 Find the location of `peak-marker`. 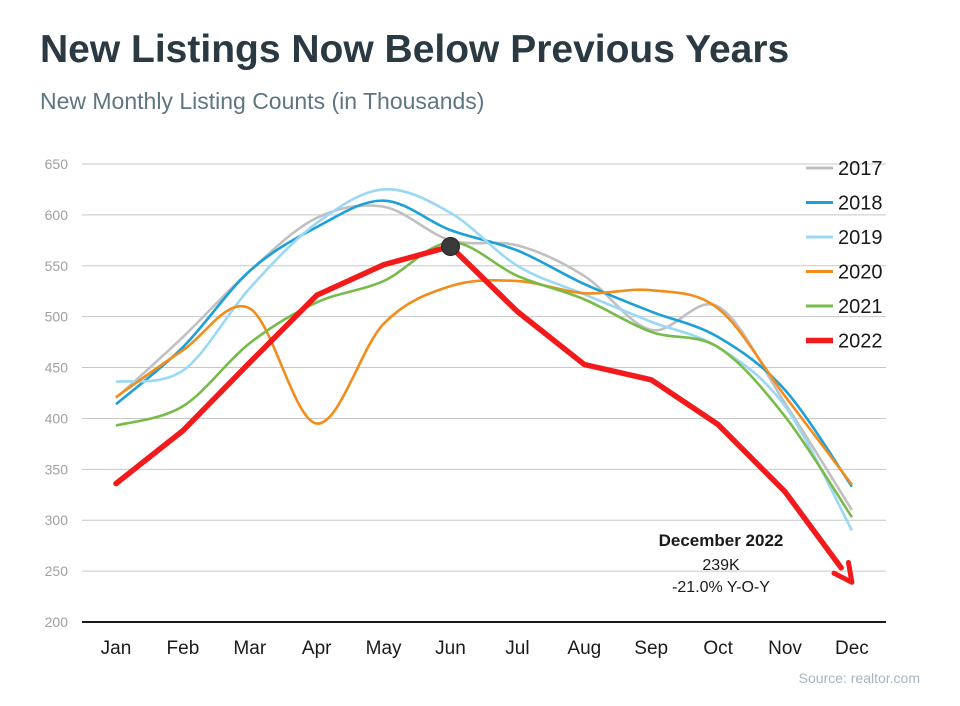

peak-marker is located at coordinates (450, 246).